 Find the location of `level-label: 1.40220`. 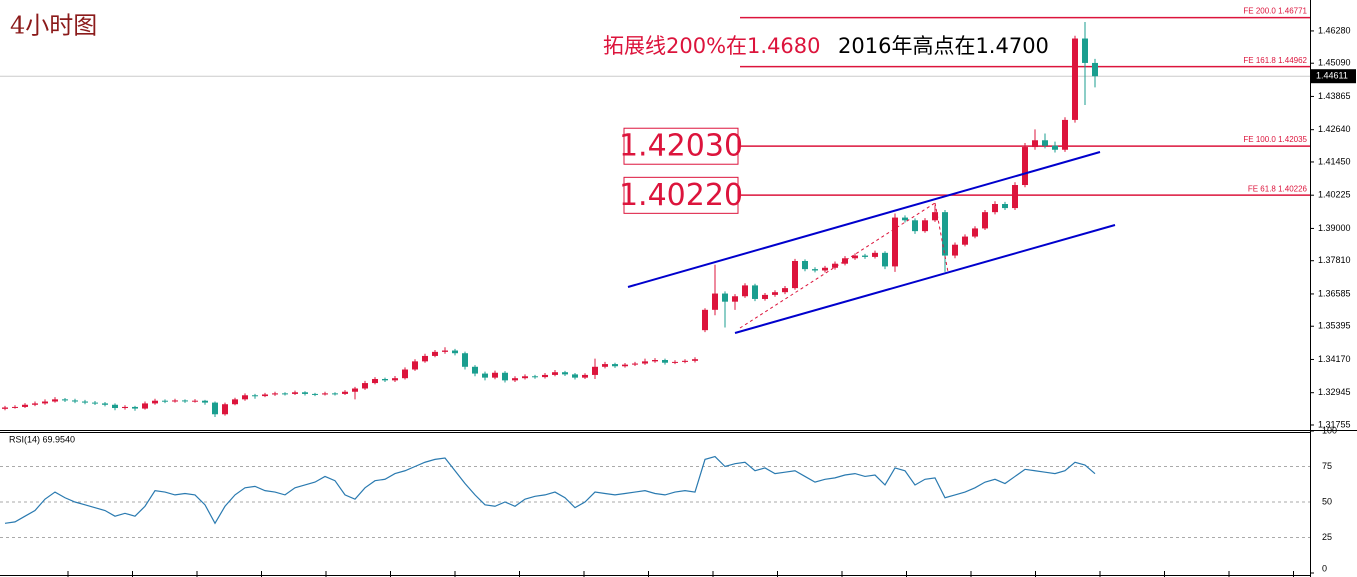

level-label: 1.40220 is located at coordinates (681, 195).